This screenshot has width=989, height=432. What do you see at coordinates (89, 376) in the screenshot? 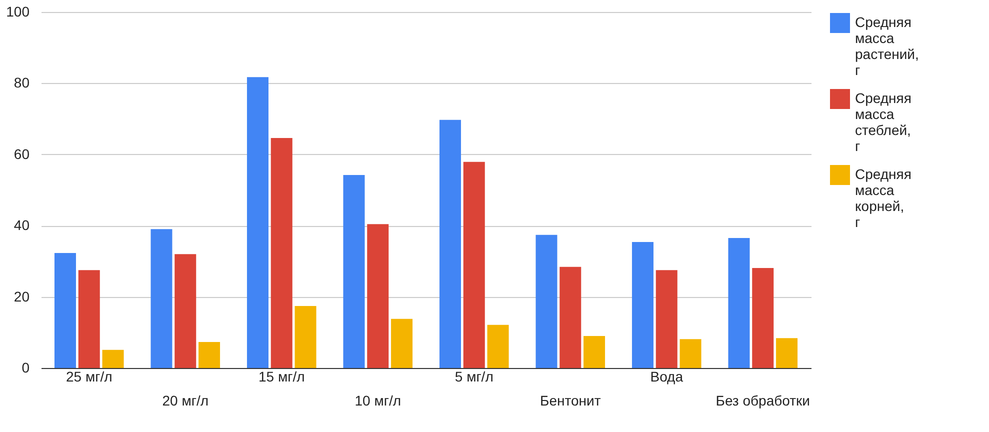
I see `x-tick-label: 25 мг/л` at bounding box center [89, 376].